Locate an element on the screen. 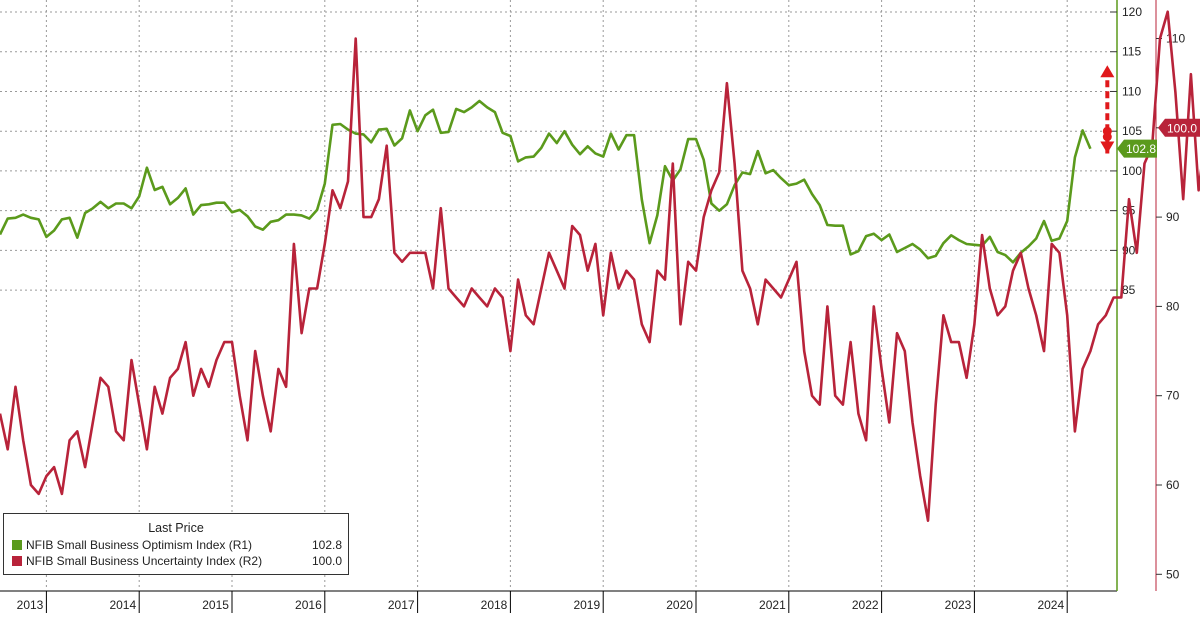  legend-swatch-optimism is located at coordinates (17, 545).